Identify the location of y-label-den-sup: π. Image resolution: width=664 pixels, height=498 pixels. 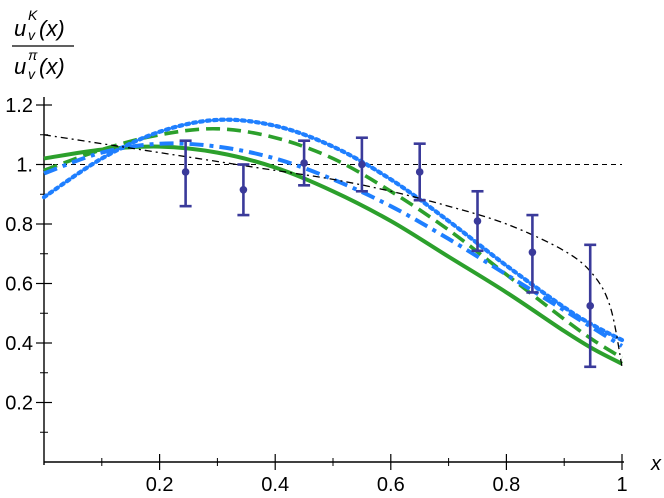
(33, 55).